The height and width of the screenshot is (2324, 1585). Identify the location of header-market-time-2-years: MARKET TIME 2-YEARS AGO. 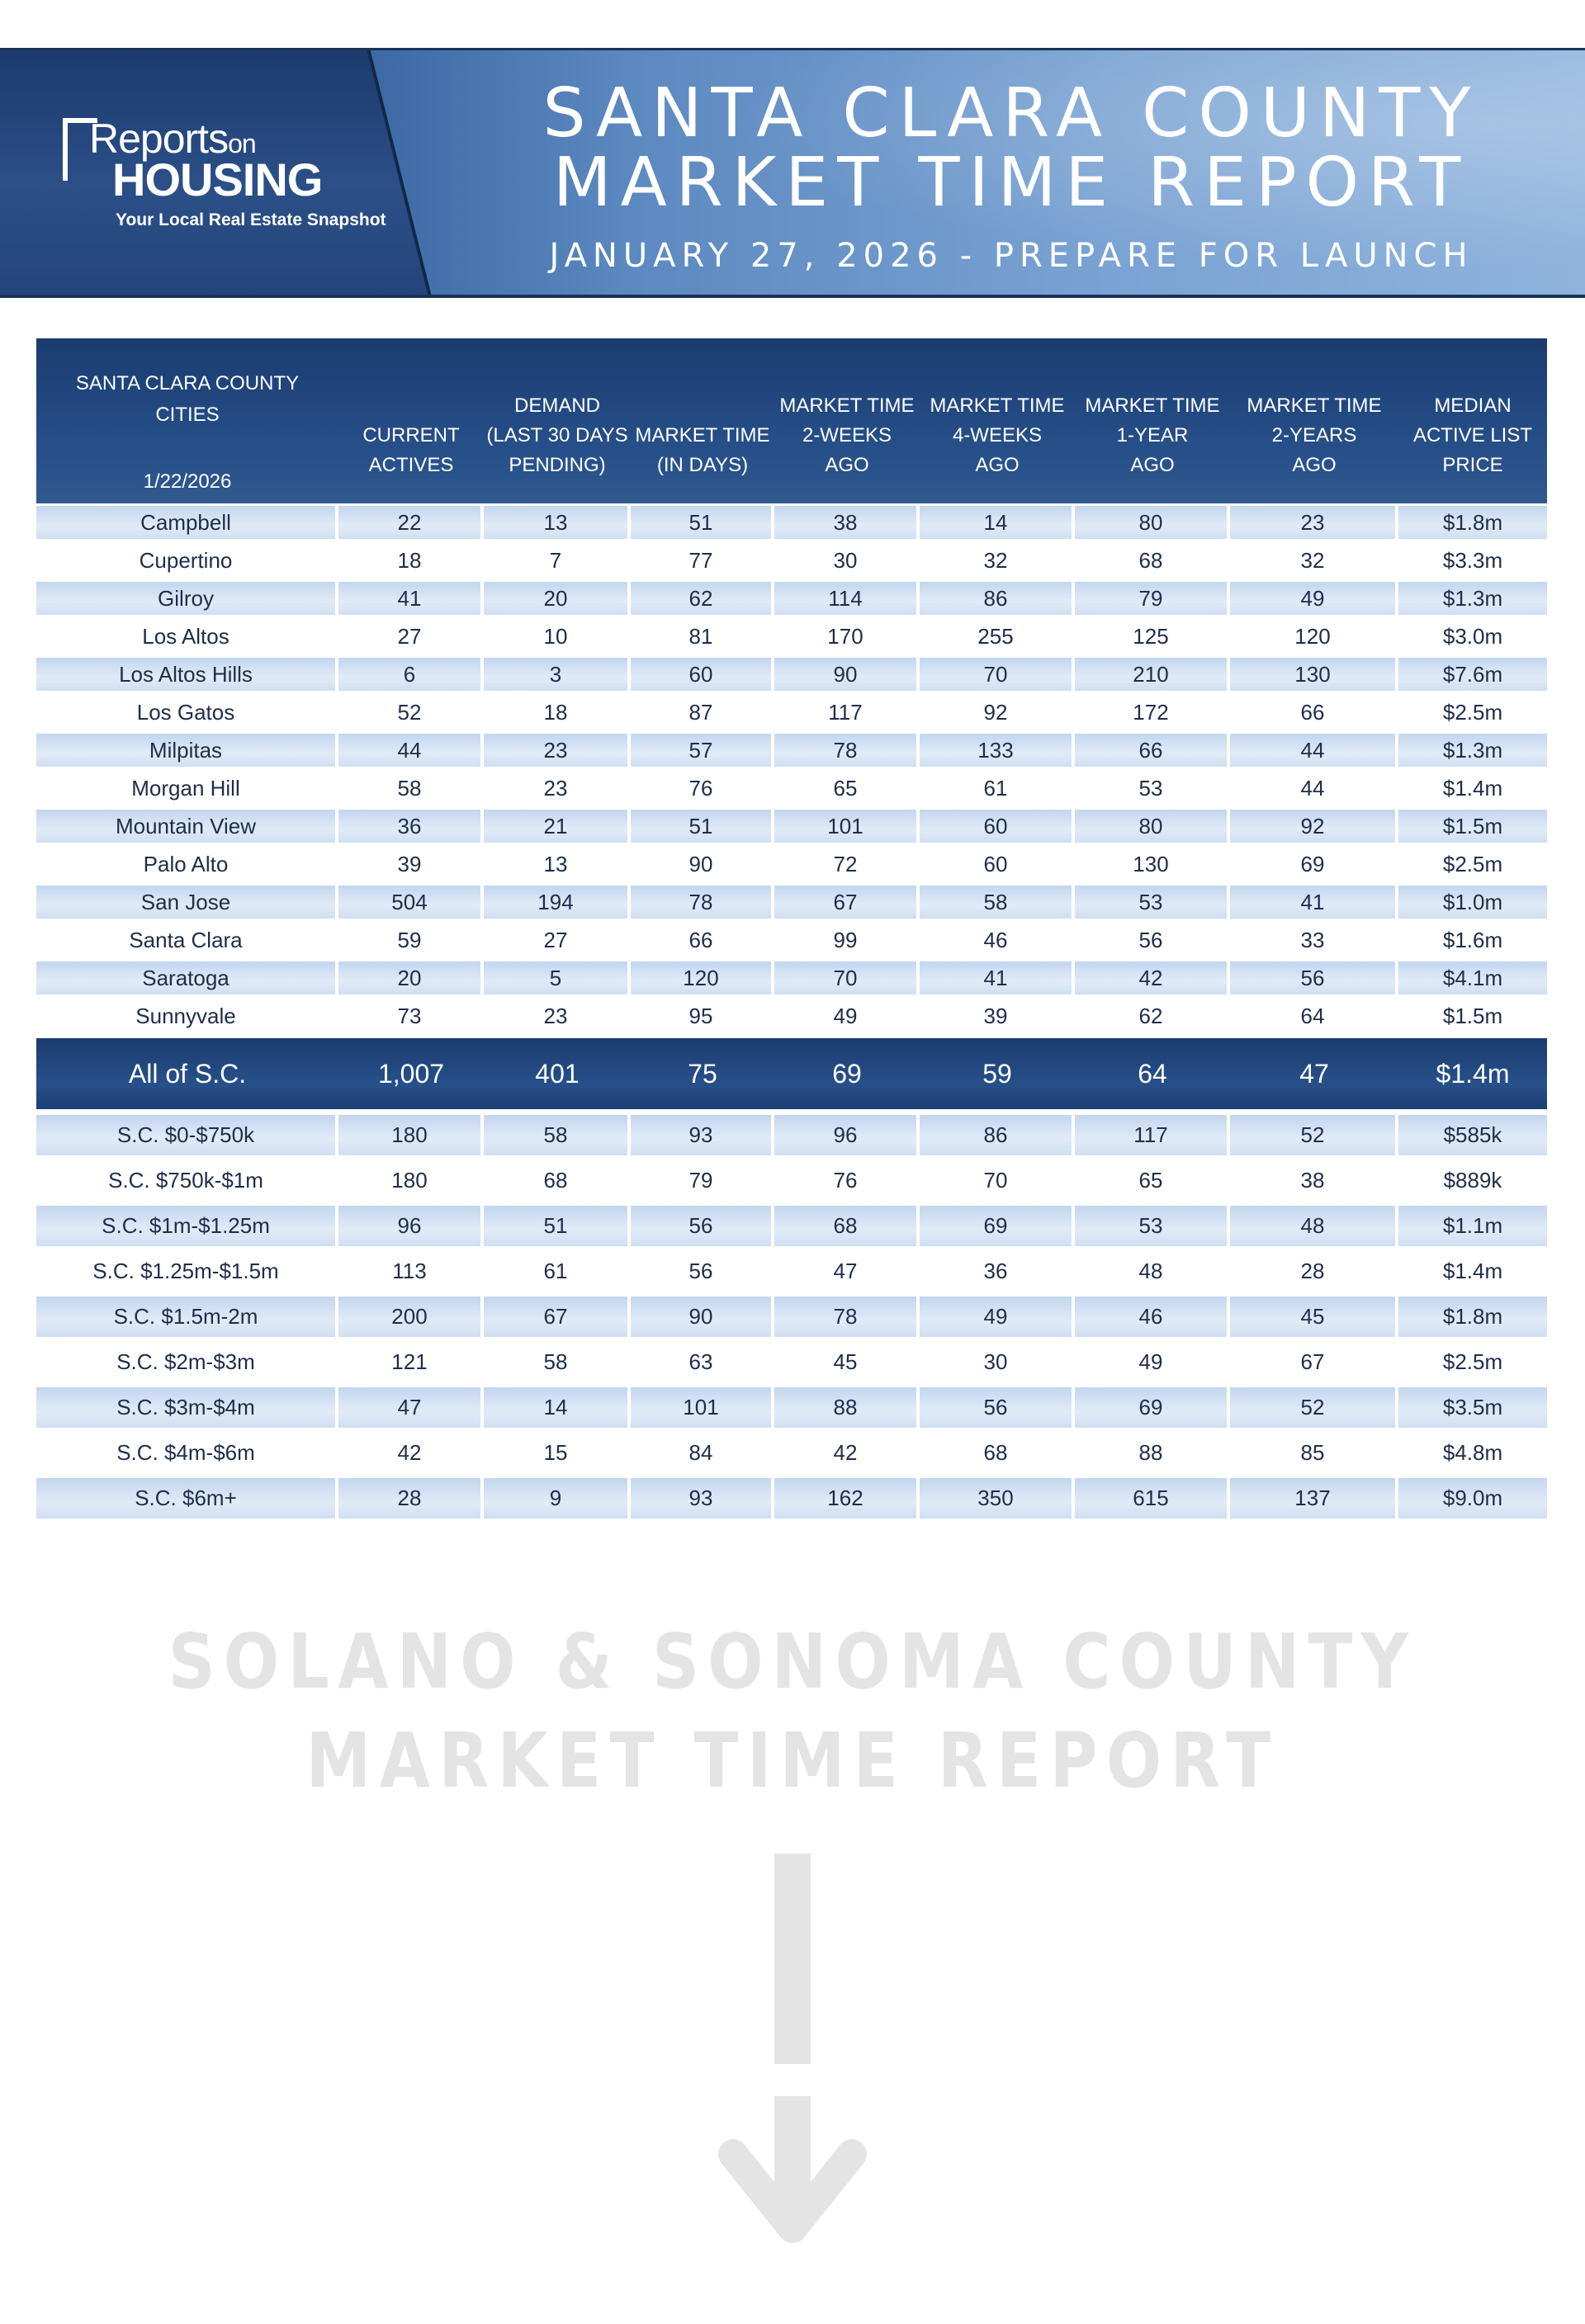
(1314, 435).